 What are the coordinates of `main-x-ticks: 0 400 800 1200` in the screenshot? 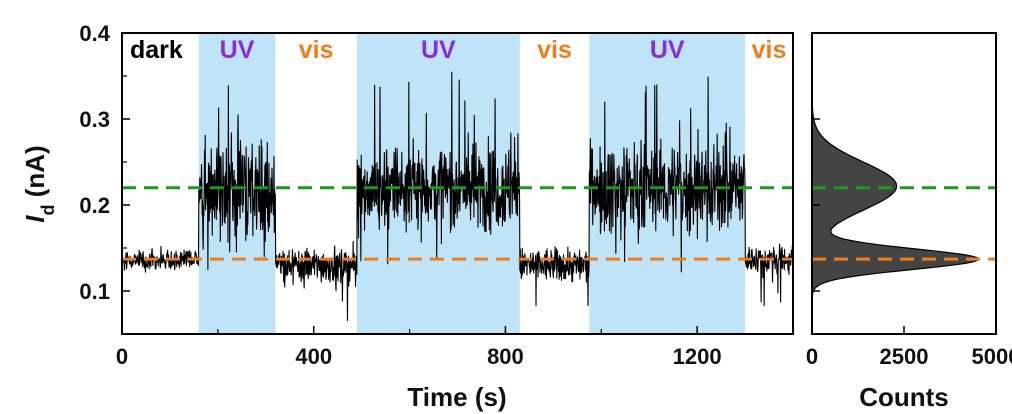 It's located at (419, 347).